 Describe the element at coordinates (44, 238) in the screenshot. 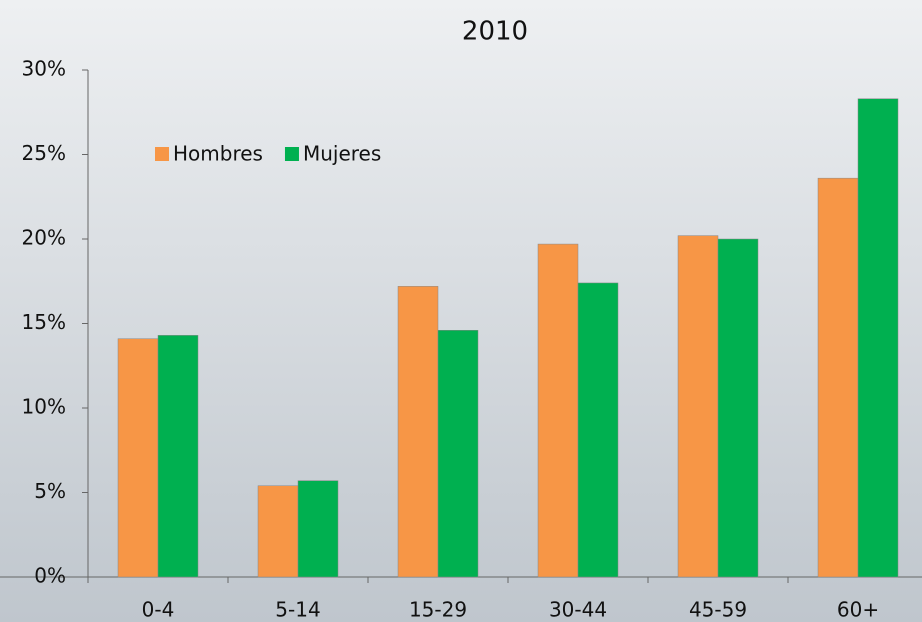

I see `y-tick-label: 20%` at that location.